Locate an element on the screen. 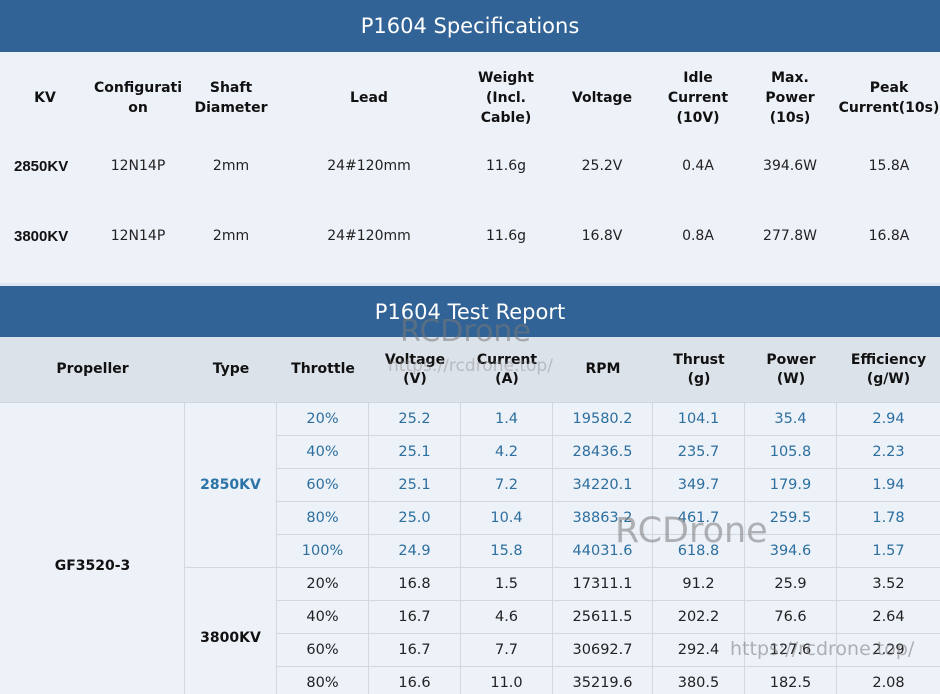 This screenshot has height=694, width=940. rpm-cell: 19580.2 is located at coordinates (603, 419).